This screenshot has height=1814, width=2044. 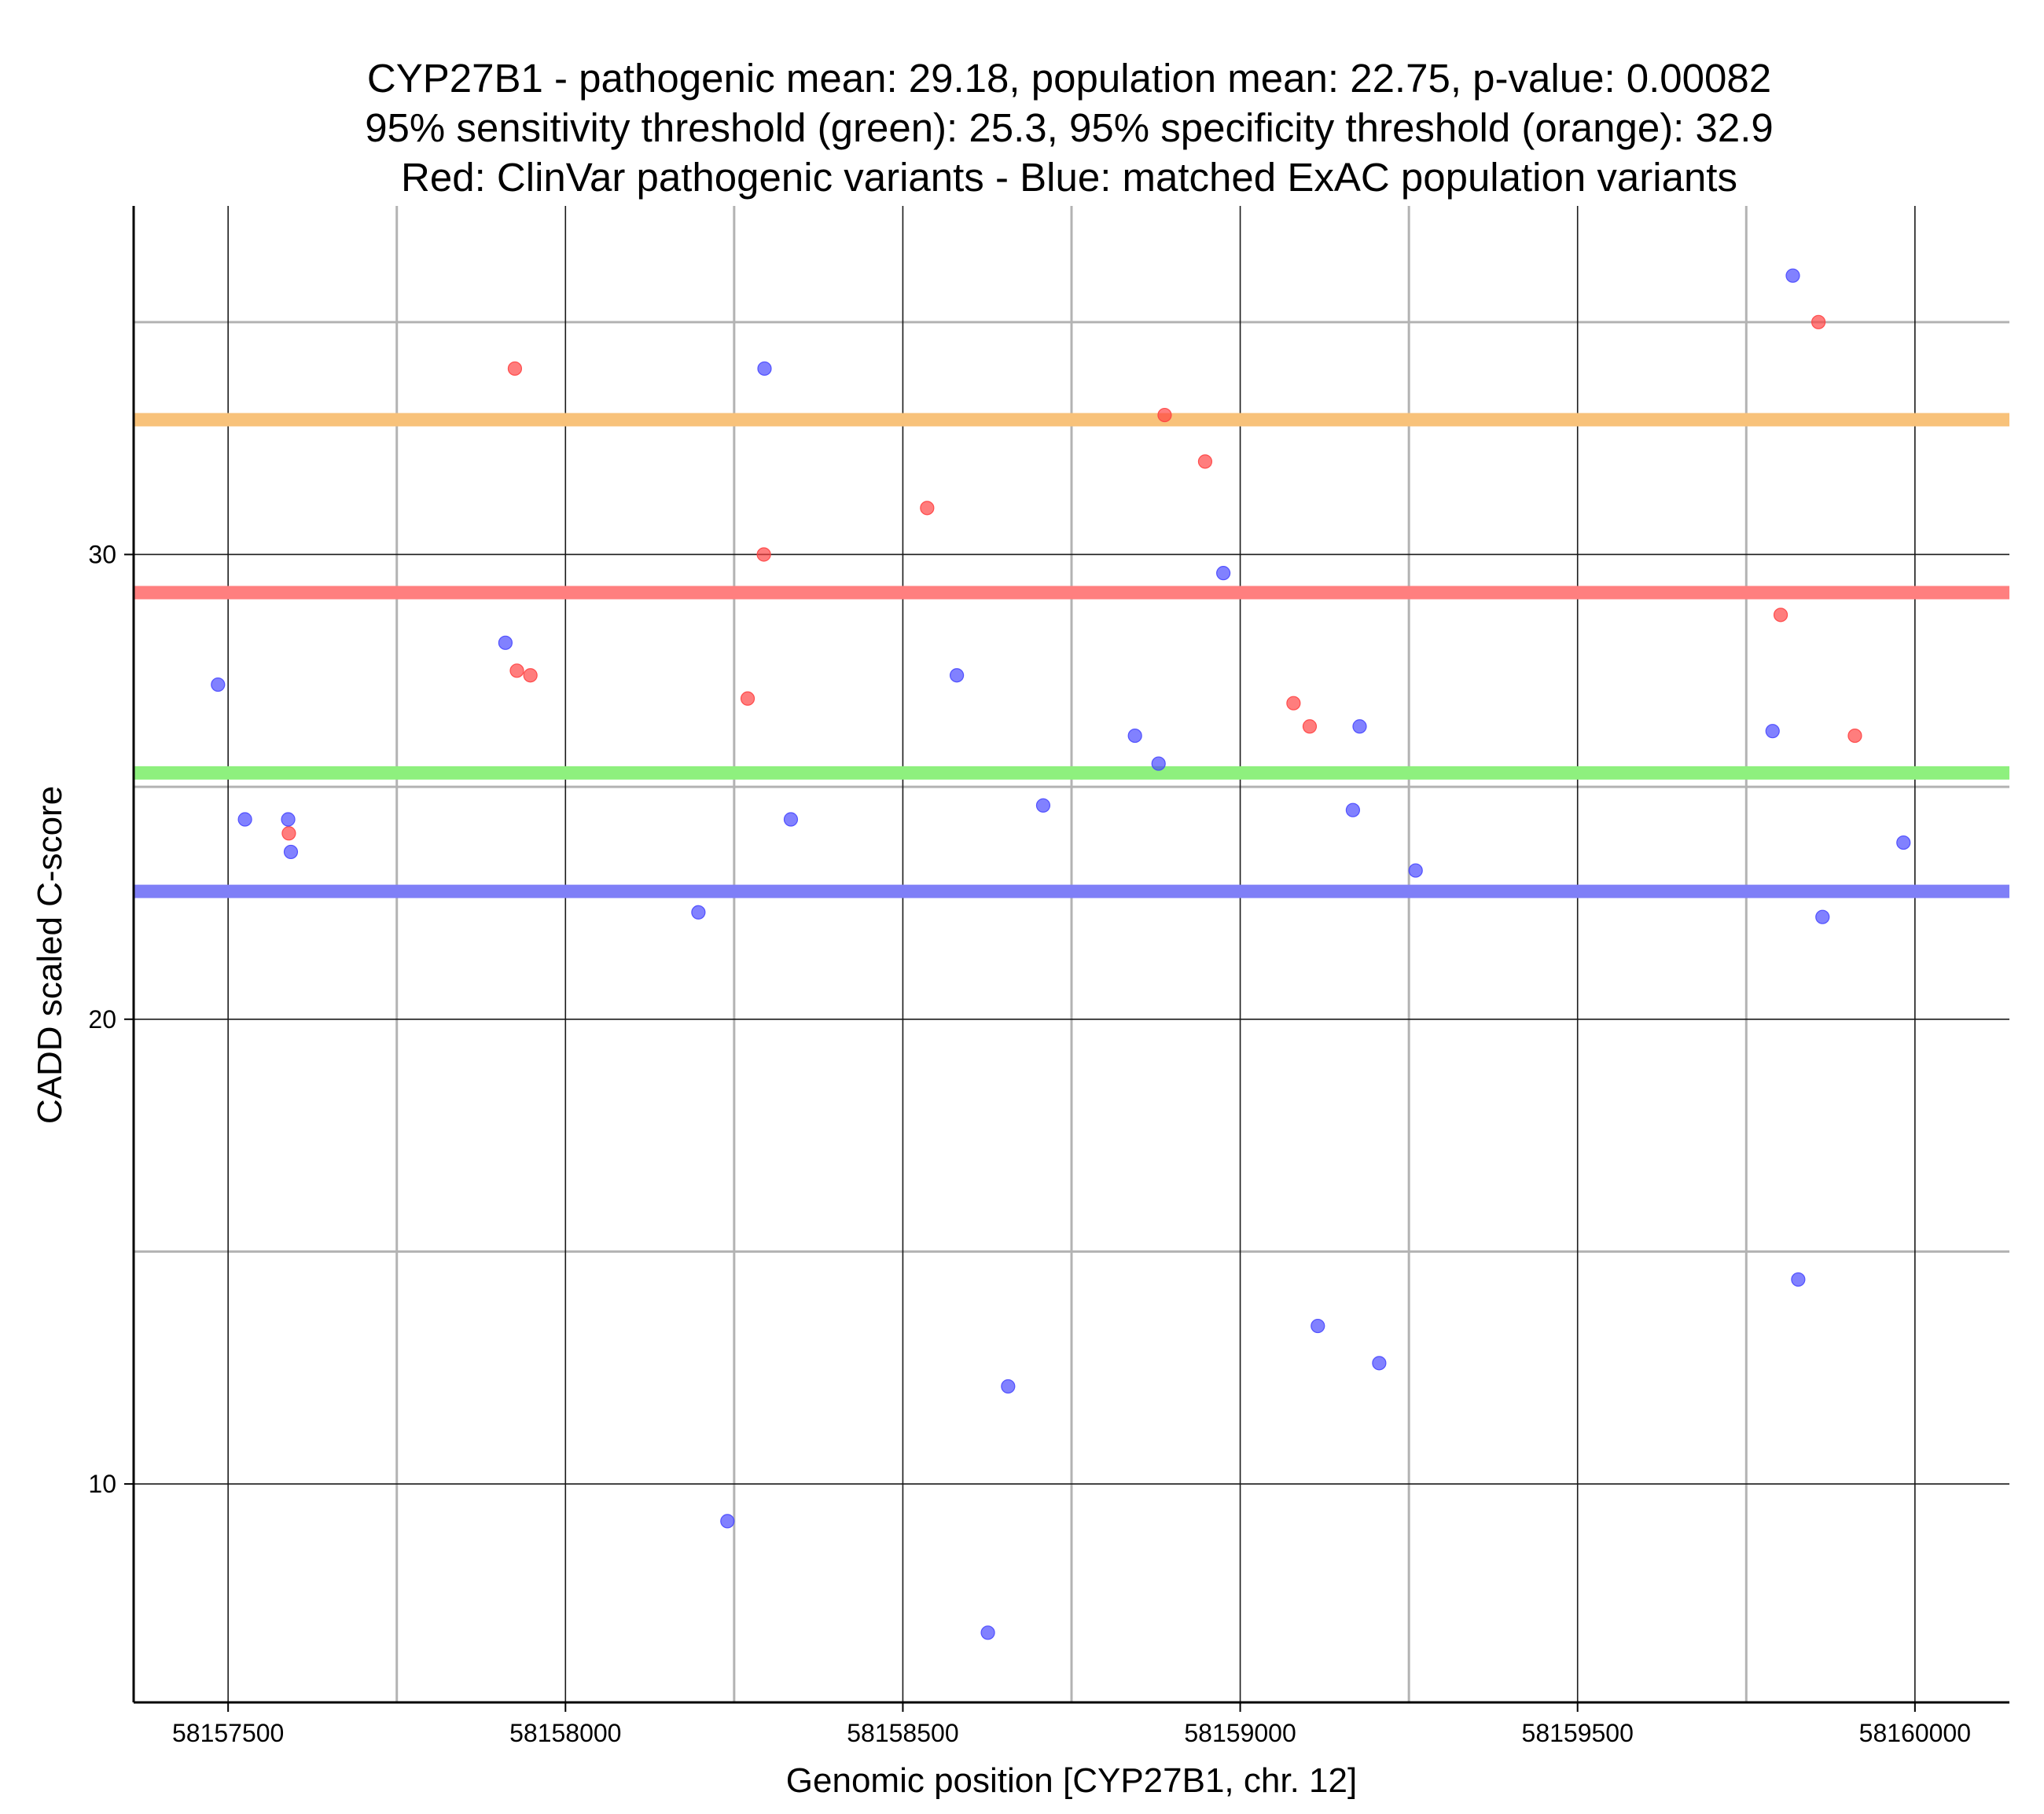 I want to click on x-axis-label: Genomic position [CYP27B1, chr. 12], so click(x=1071, y=1780).